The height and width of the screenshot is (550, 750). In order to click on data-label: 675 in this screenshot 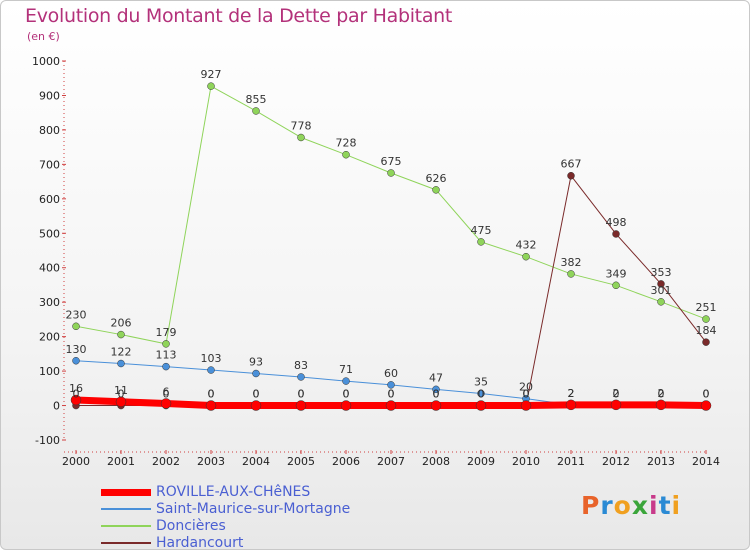, I will do `click(391, 161)`.